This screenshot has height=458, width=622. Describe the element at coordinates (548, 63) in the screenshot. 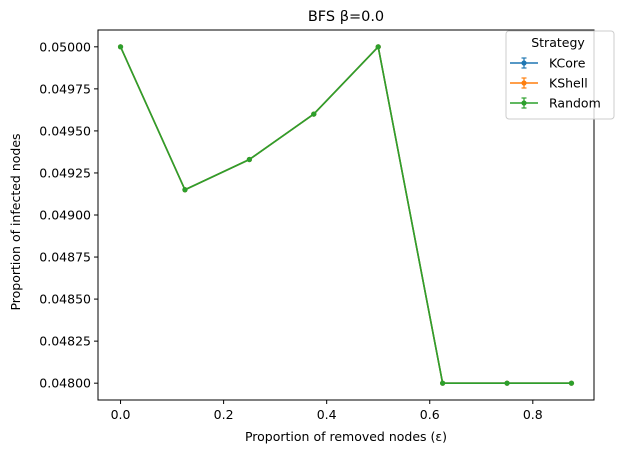

I see `legend-item-kcore: KCore` at that location.